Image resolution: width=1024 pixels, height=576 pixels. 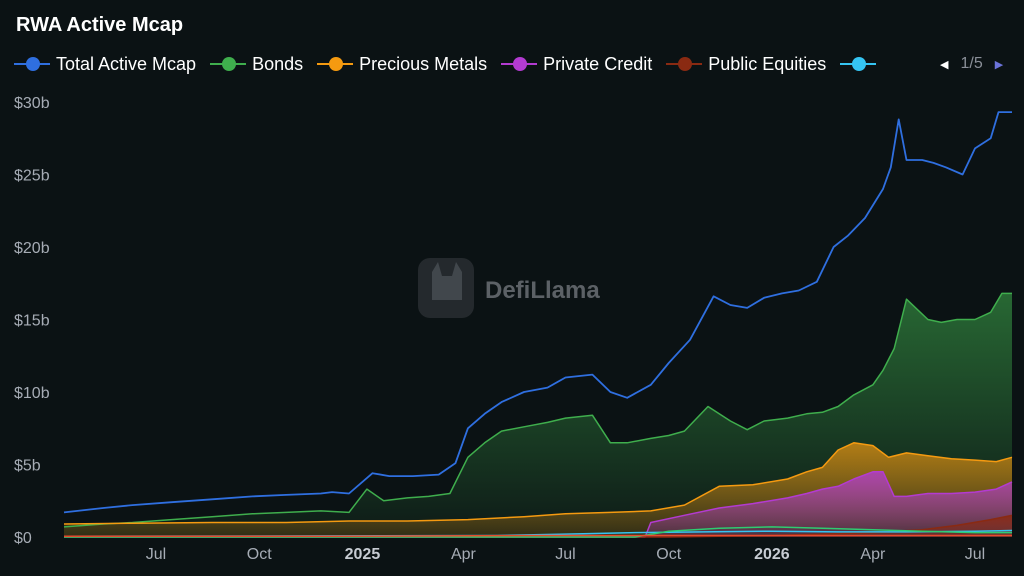 I want to click on pager-prev-arrow-icon: ◀, so click(x=944, y=64).